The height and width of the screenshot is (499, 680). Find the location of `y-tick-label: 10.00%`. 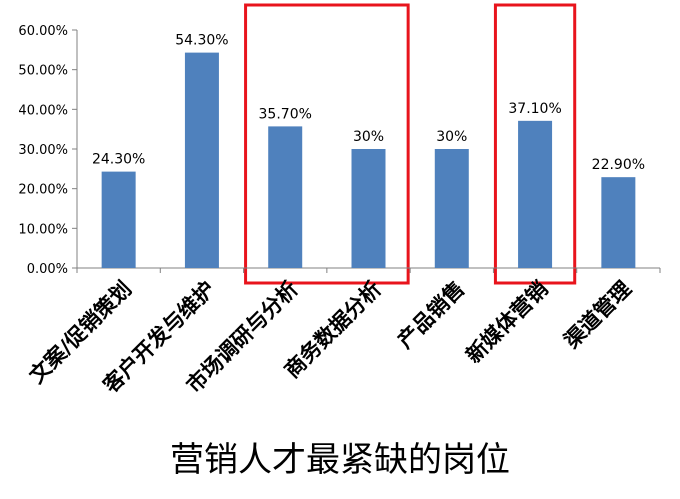

y-tick-label: 10.00% is located at coordinates (43, 229).